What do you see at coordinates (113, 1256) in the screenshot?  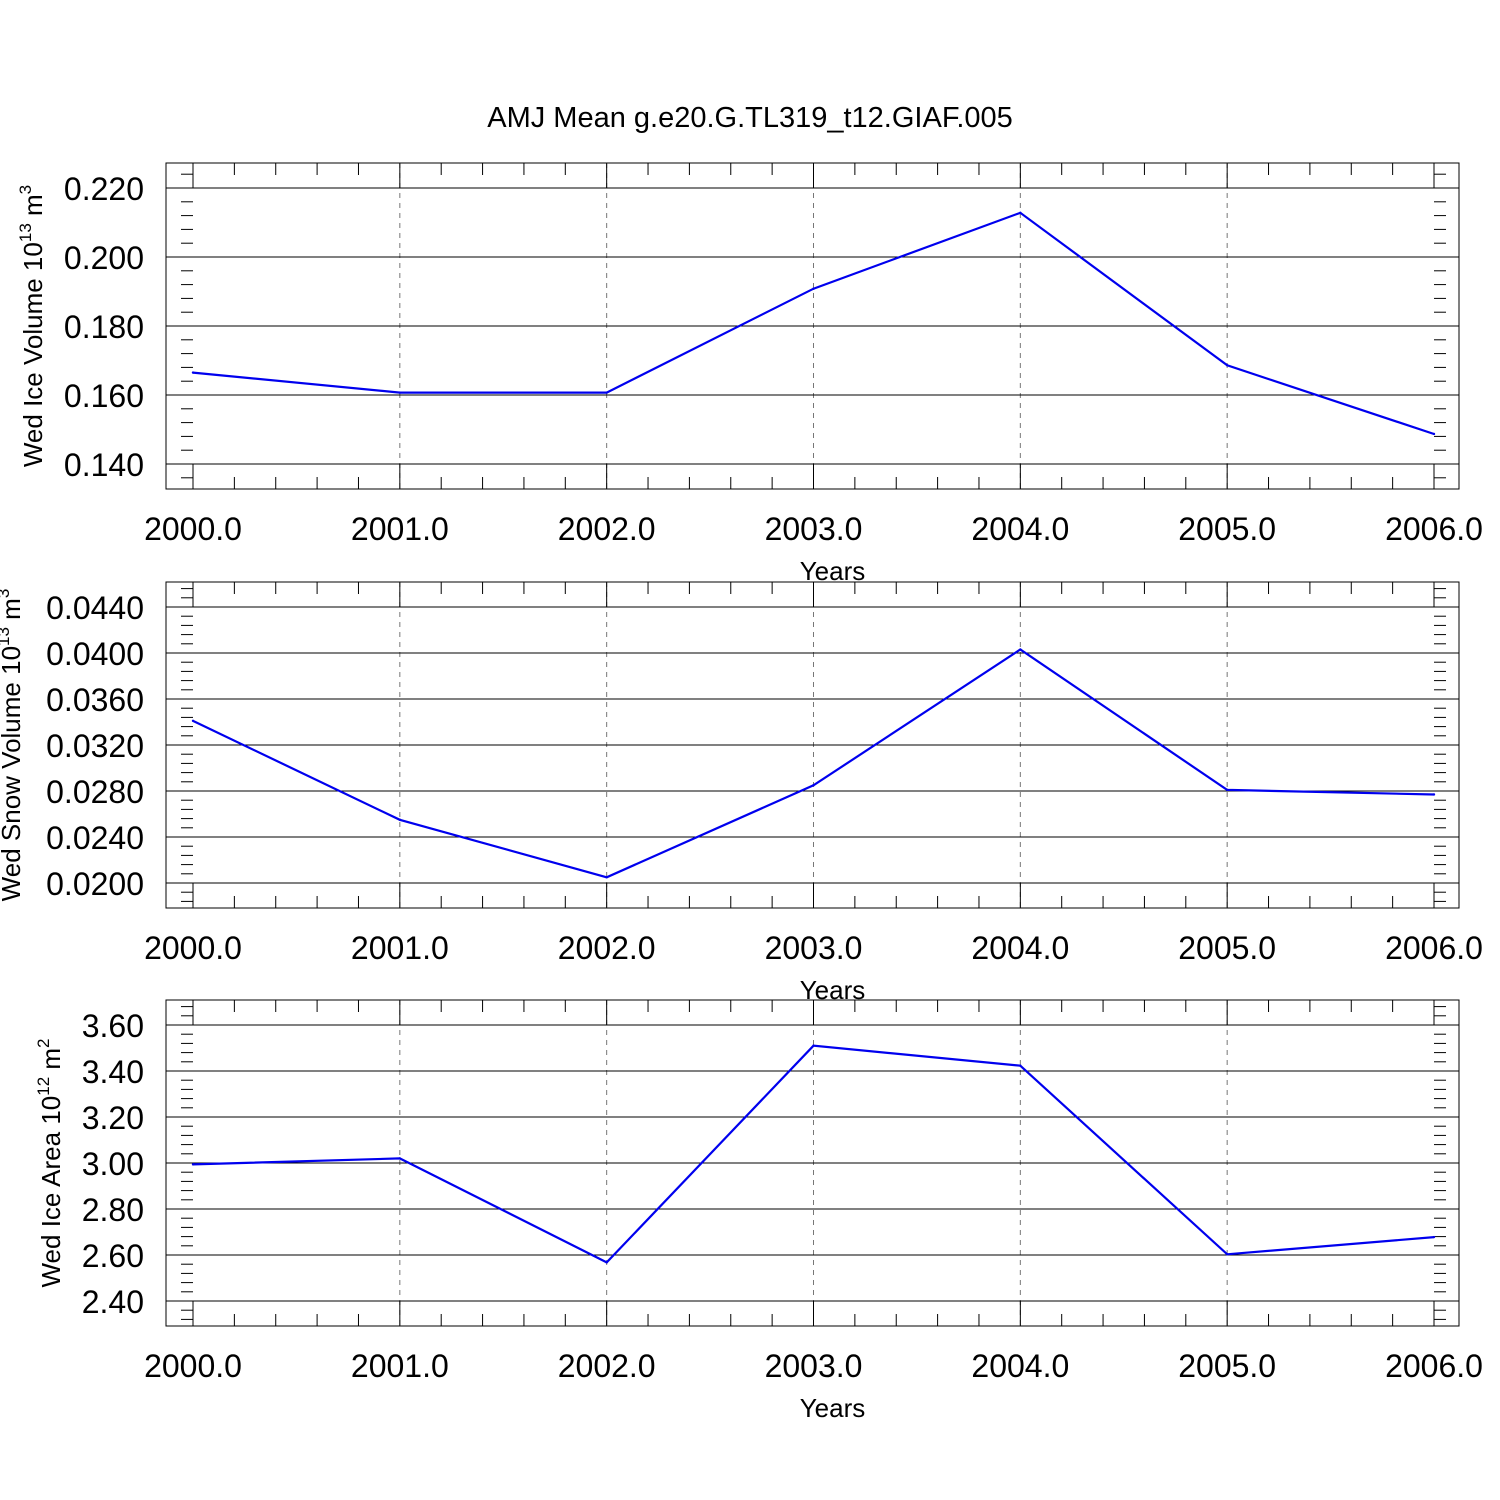 I see `y-tick-label: 2.60` at bounding box center [113, 1256].